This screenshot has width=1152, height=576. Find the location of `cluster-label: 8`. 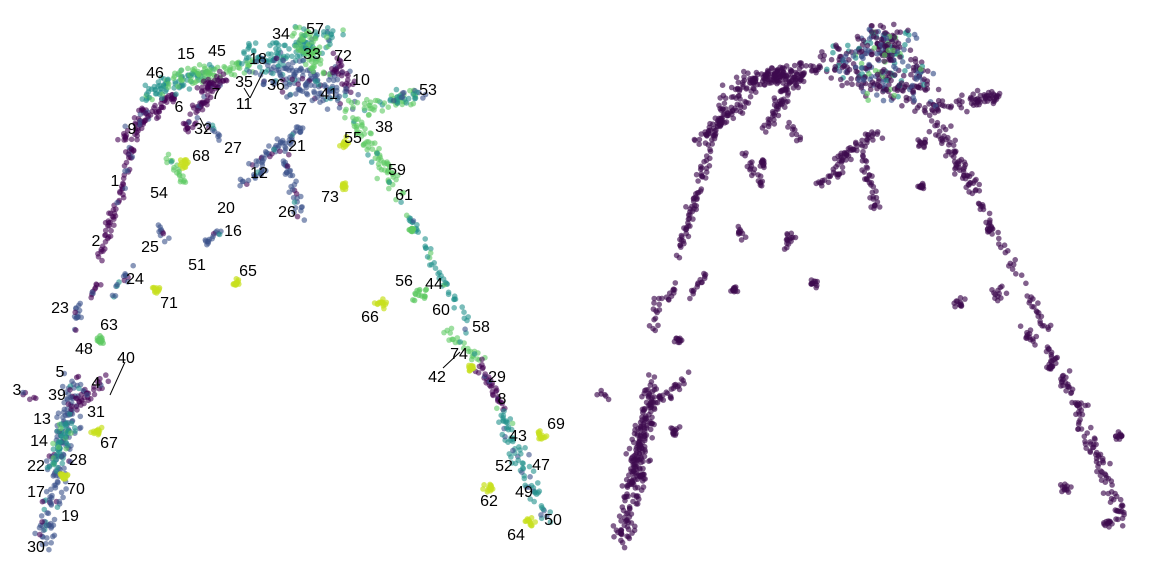

cluster-label: 8 is located at coordinates (502, 399).